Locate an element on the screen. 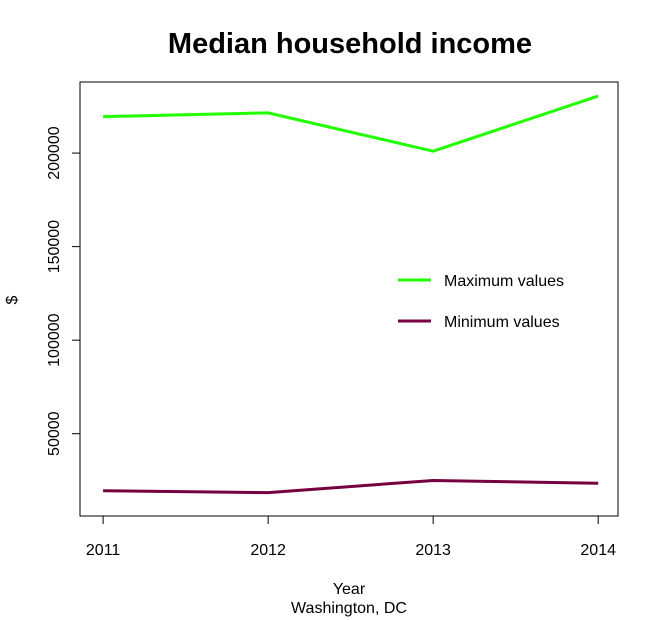 The width and height of the screenshot is (660, 620). x-tick-label: 2013 is located at coordinates (433, 550).